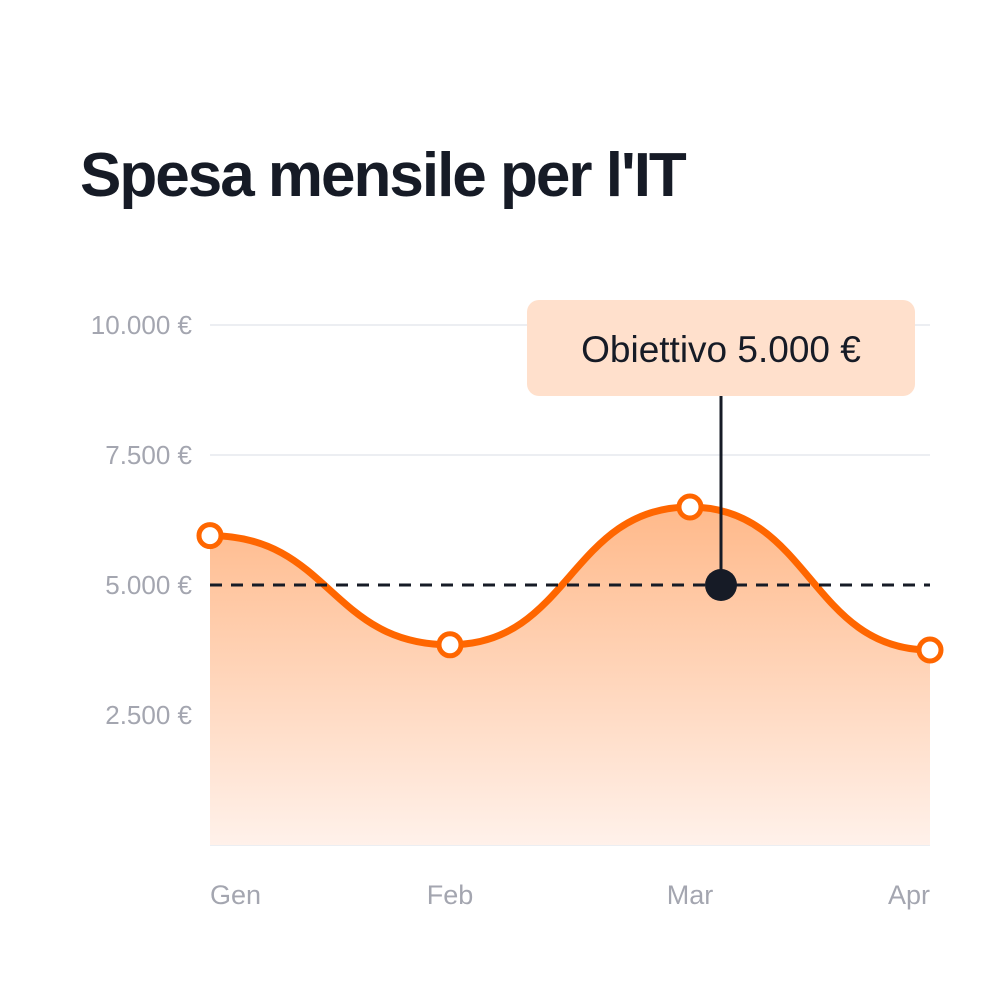 The width and height of the screenshot is (1000, 1000). I want to click on x-tick-label: Feb, so click(450, 895).